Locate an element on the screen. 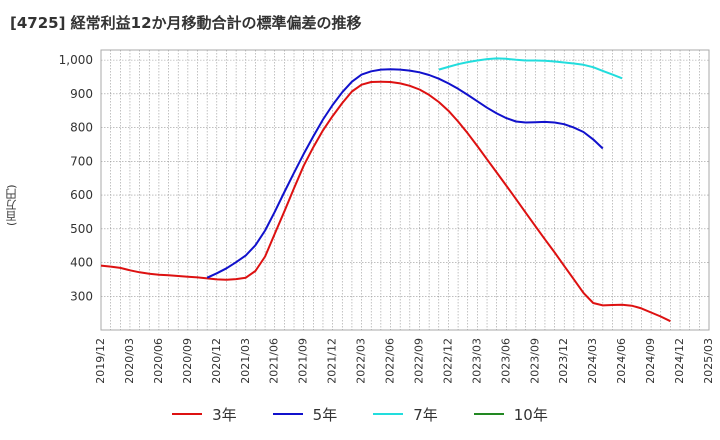  x-tick-label: 2020/06 is located at coordinates (158, 361).